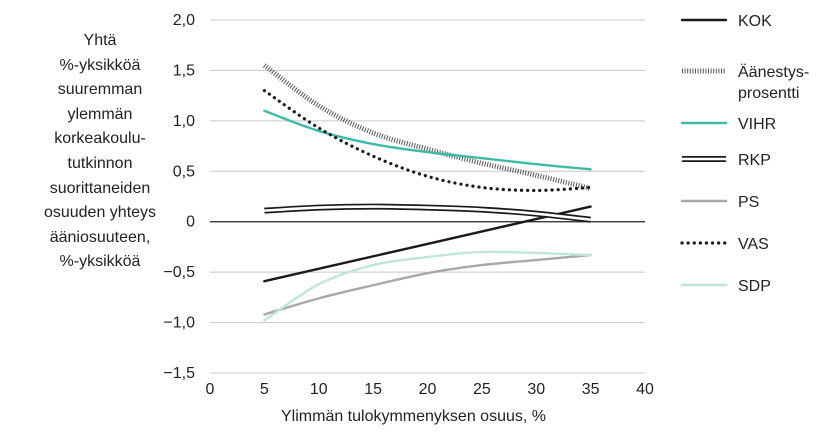 Image resolution: width=827 pixels, height=439 pixels. Describe the element at coordinates (768, 93) in the screenshot. I see `legend-label-nestys-prosentti: prosentti` at that location.